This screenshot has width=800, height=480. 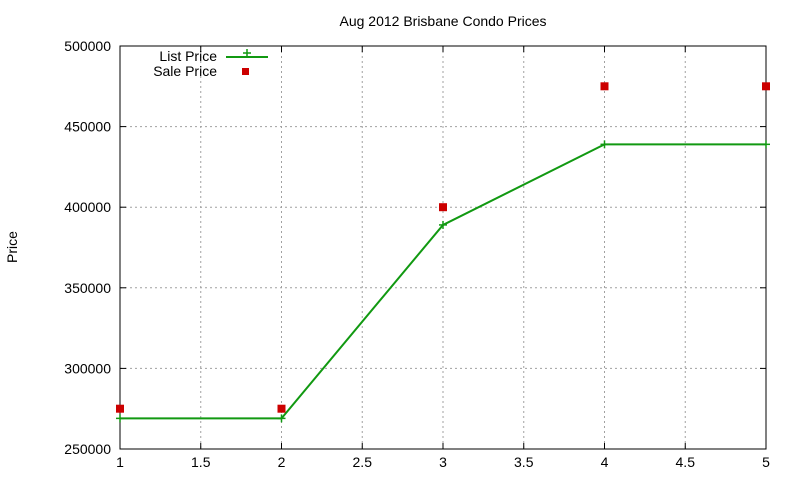 What do you see at coordinates (605, 462) in the screenshot?
I see `x-tick-label: 4` at bounding box center [605, 462].